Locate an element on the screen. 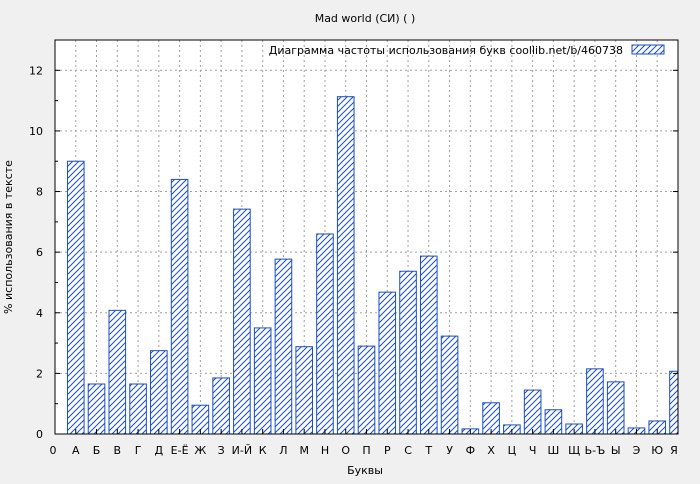  x-tick-label: Э is located at coordinates (637, 450).